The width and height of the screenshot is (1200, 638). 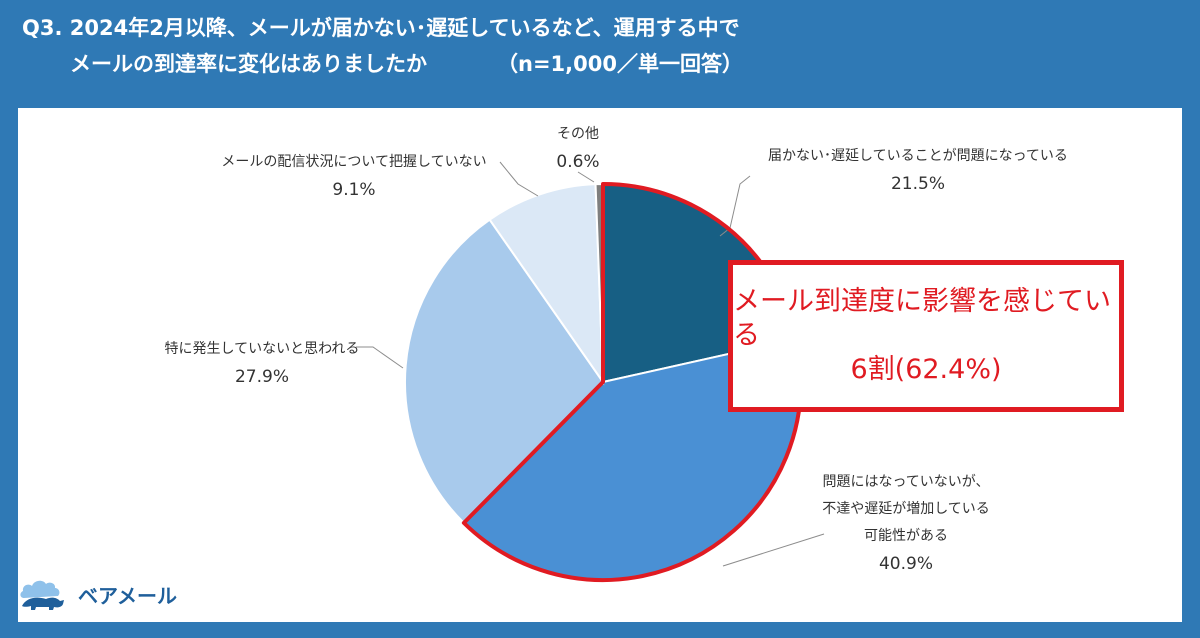 I want to click on slice-label-3: 特に発生していないと思われる, so click(x=262, y=349).